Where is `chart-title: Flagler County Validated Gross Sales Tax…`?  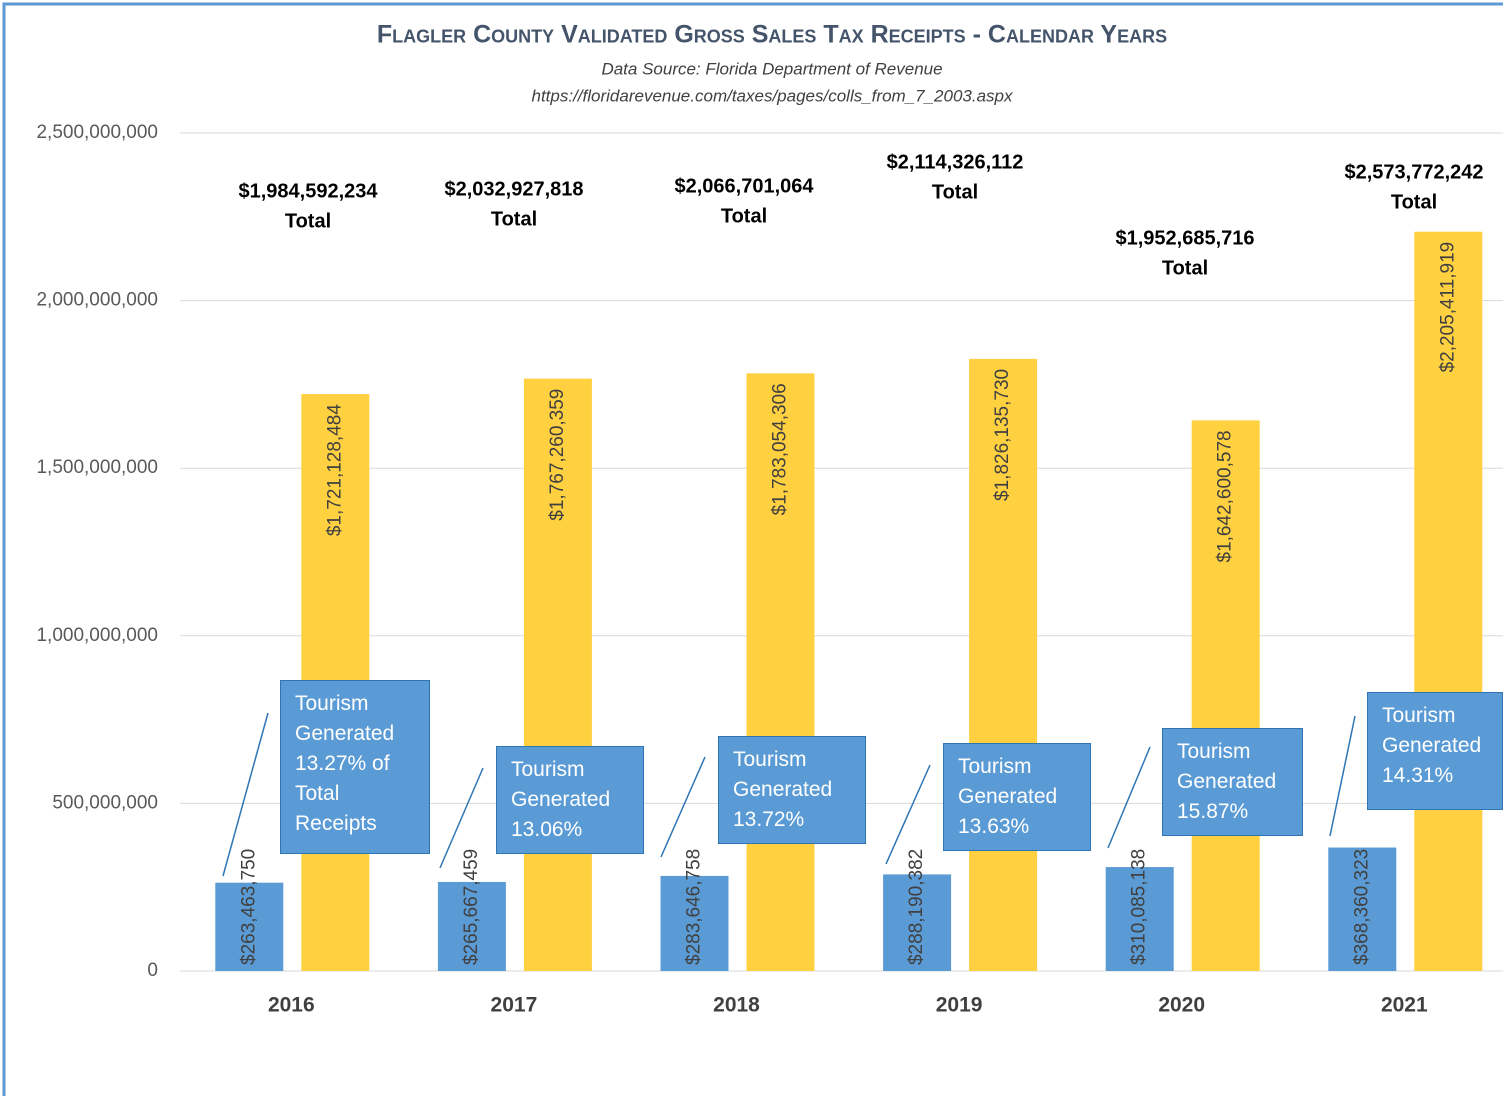
chart-title: Flagler County Validated Gross Sales Tax… is located at coordinates (772, 35).